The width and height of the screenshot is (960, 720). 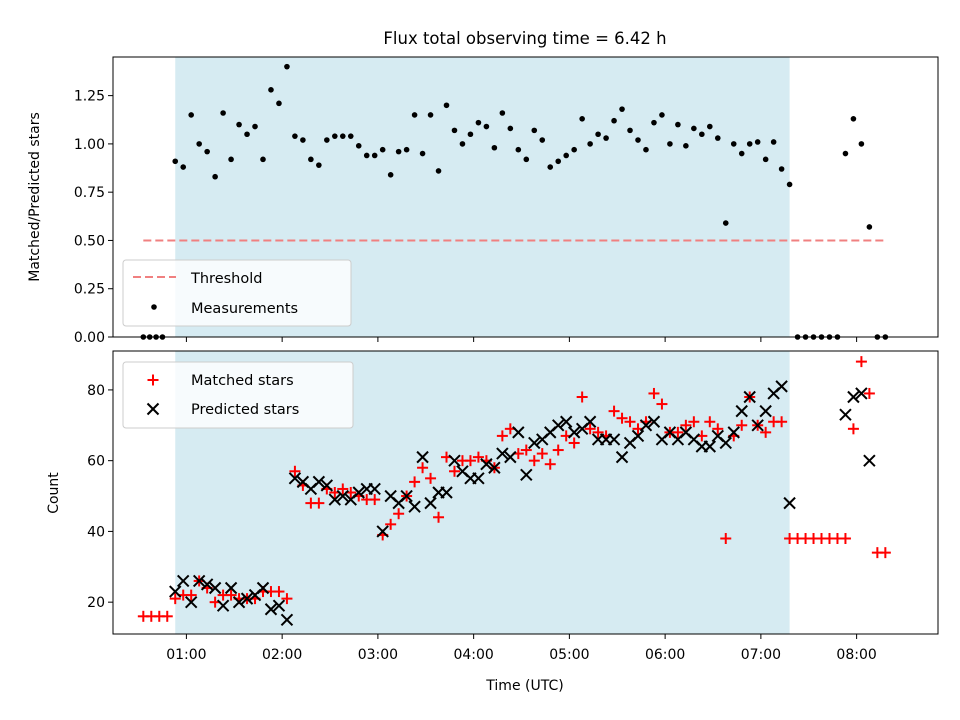 What do you see at coordinates (89, 145) in the screenshot?
I see `y-tick-label: 1.00` at bounding box center [89, 145].